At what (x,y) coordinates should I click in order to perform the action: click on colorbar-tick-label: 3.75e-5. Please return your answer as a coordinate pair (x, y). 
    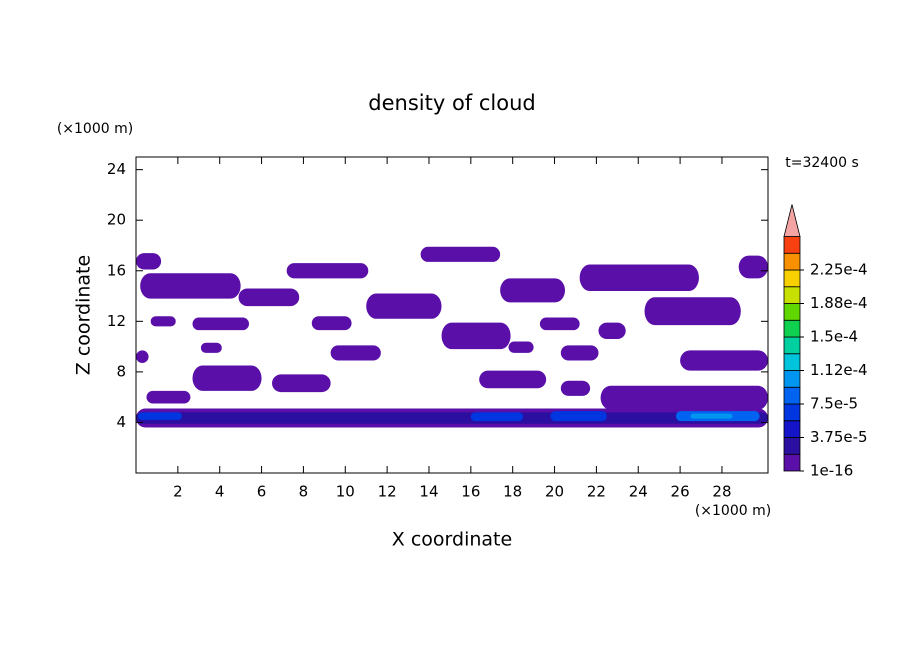
    Looking at the image, I should click on (839, 437).